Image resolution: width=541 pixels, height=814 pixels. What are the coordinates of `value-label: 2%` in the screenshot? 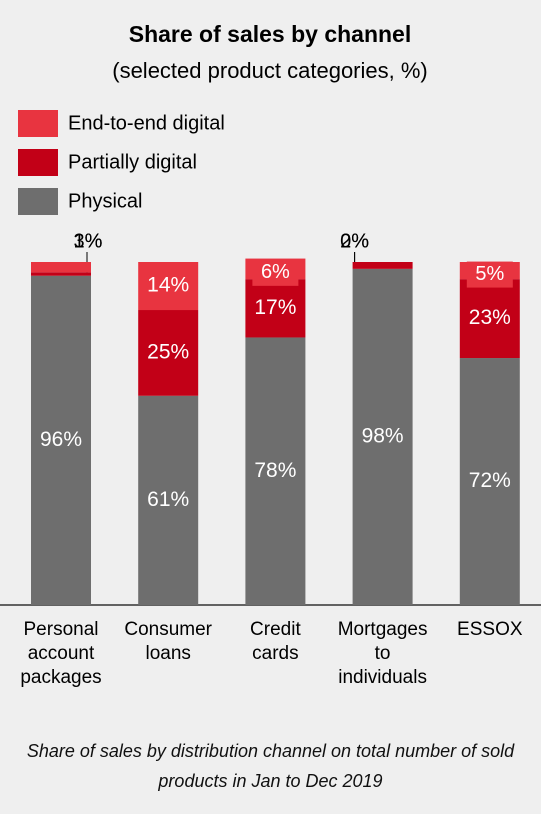 It's located at (354, 241).